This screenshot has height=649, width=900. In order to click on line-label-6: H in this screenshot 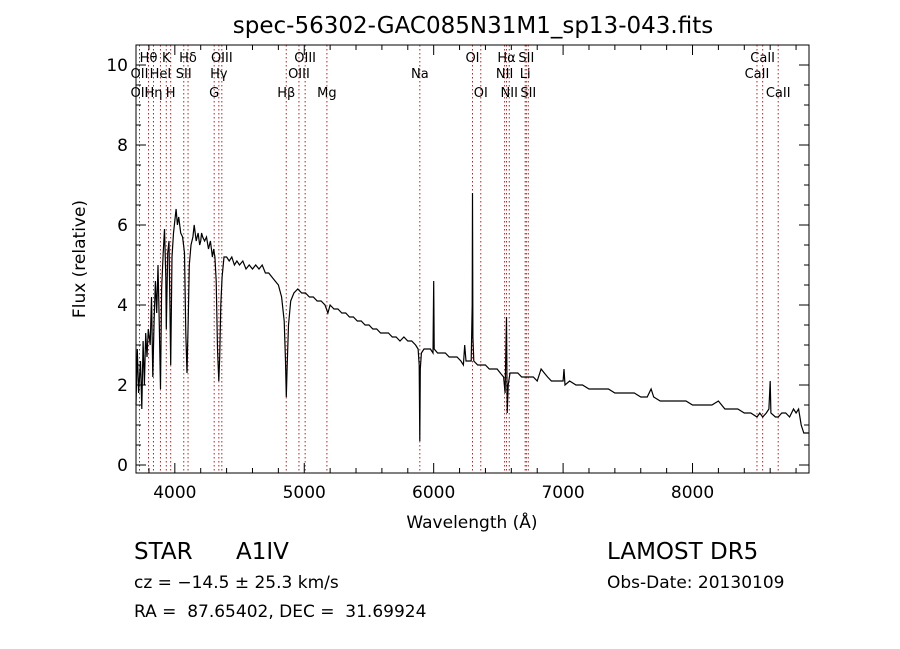, I will do `click(171, 93)`.